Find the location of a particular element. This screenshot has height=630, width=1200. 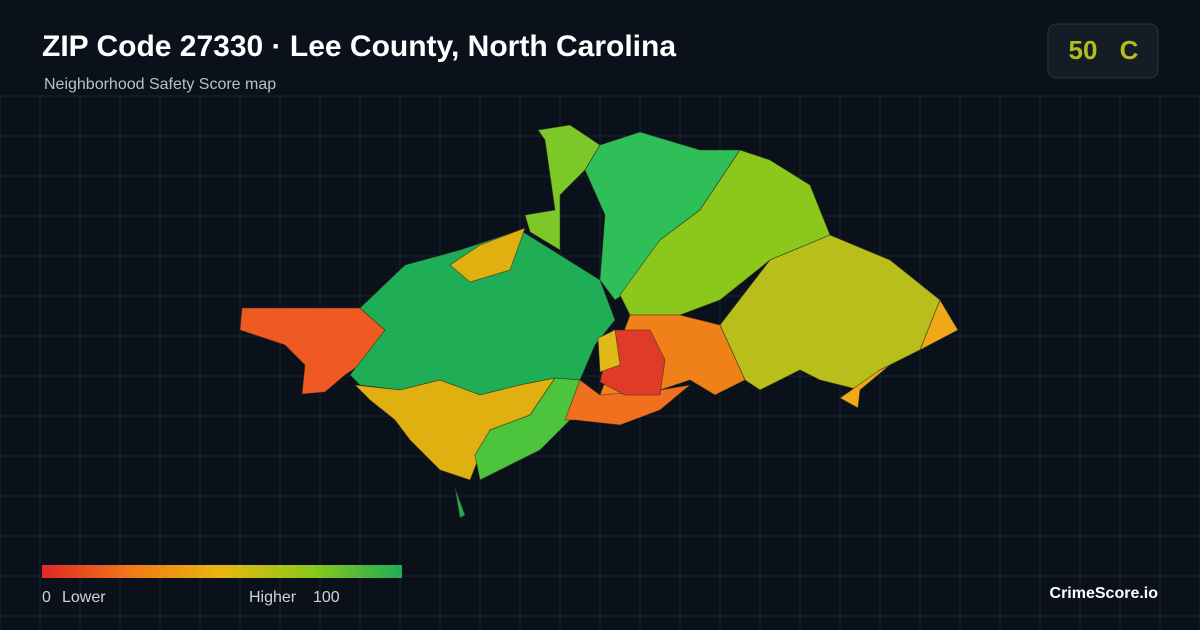

score-grade: C is located at coordinates (1129, 50).